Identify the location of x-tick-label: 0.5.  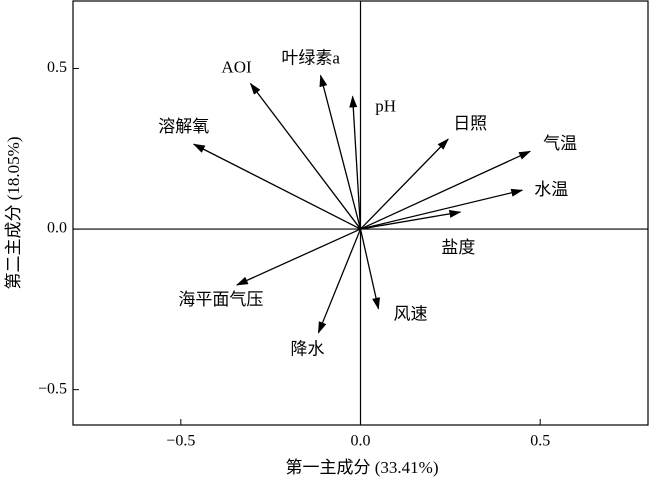
(540, 441).